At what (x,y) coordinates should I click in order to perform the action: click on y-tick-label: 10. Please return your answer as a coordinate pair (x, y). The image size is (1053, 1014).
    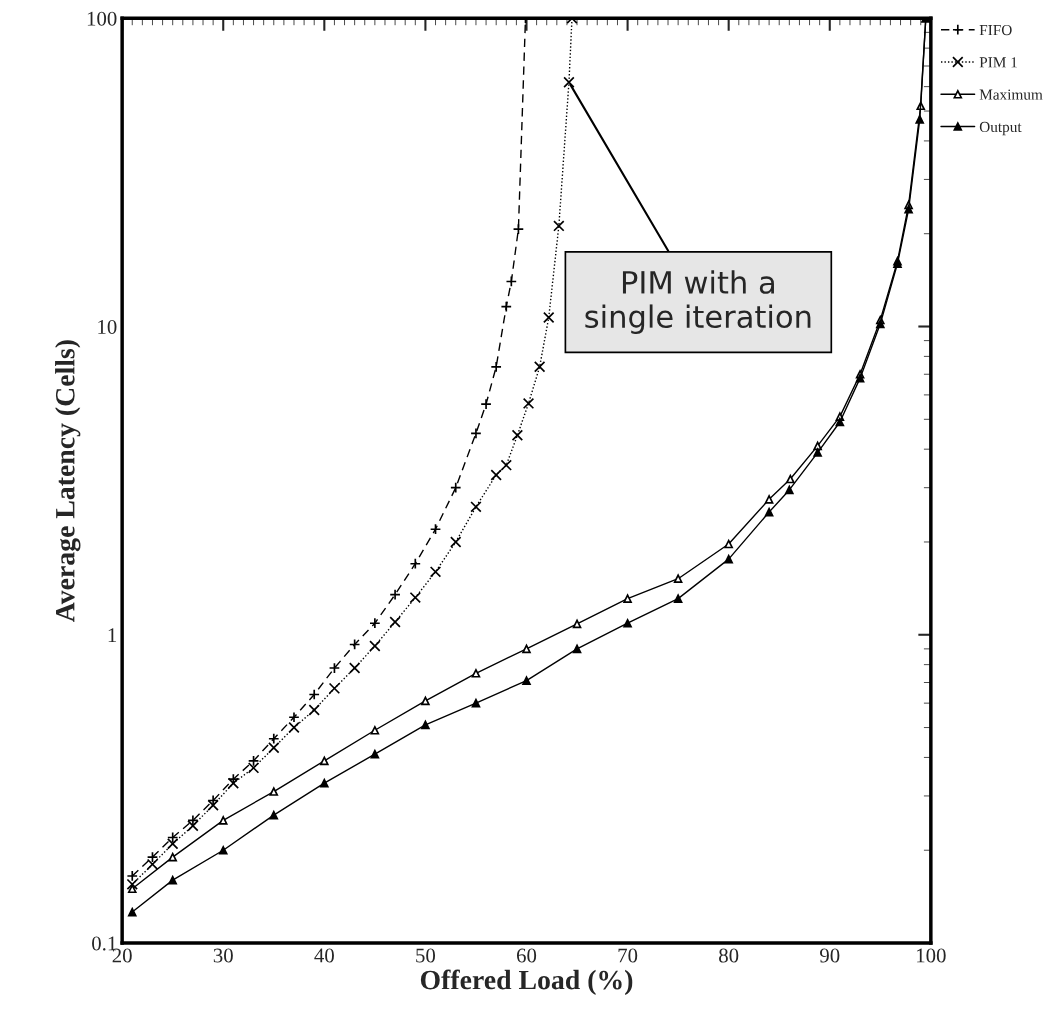
    Looking at the image, I should click on (107, 326).